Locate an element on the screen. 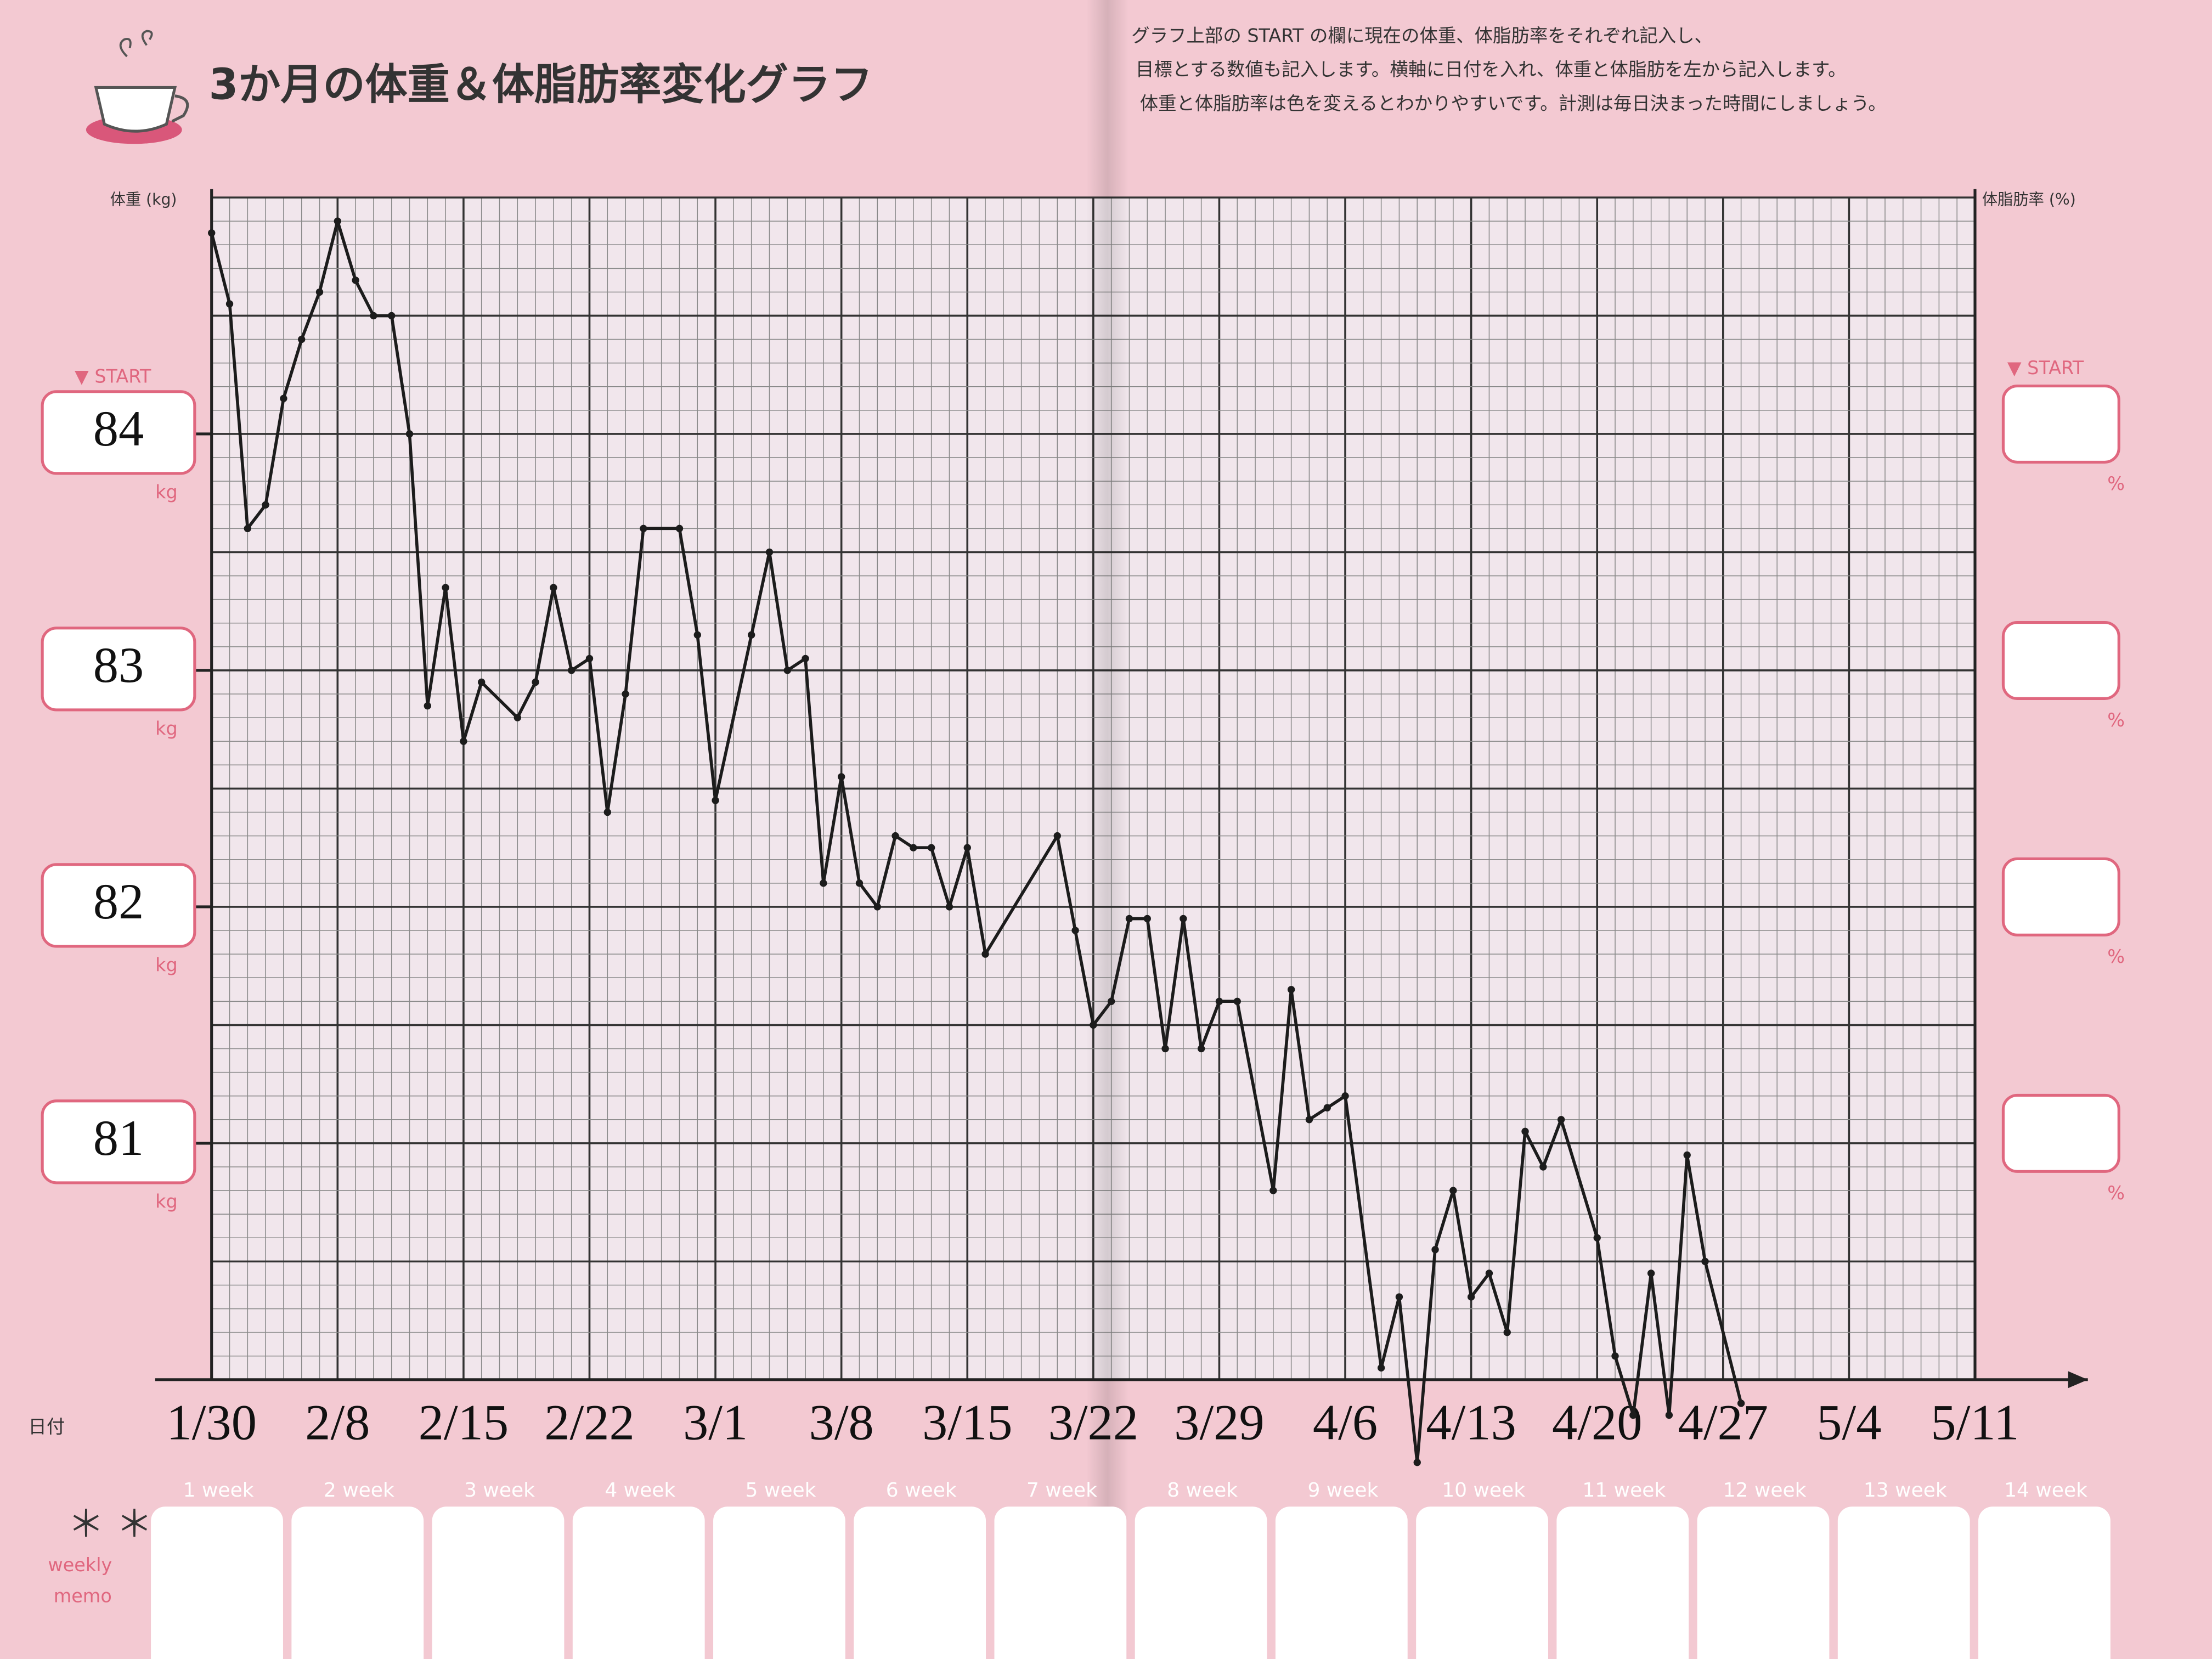  week-label: 1 week is located at coordinates (219, 1490).